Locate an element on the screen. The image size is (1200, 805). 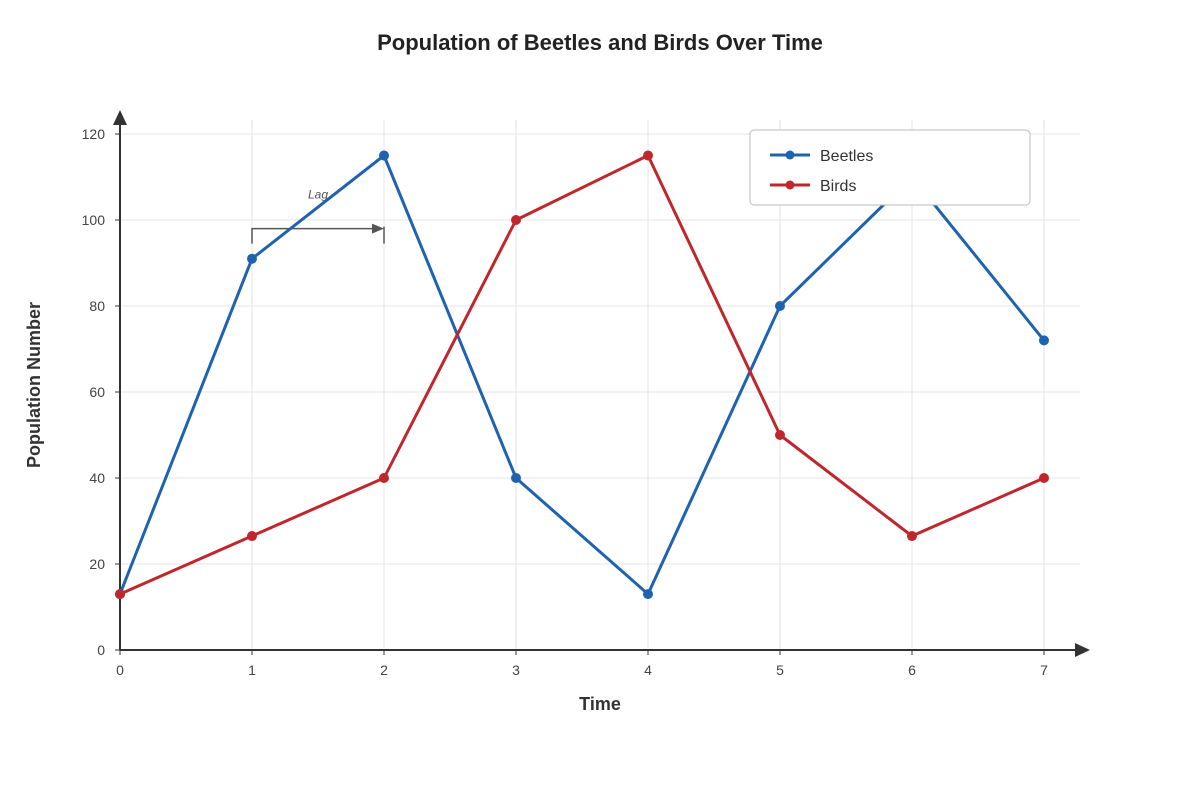
legend-box is located at coordinates (890, 167).